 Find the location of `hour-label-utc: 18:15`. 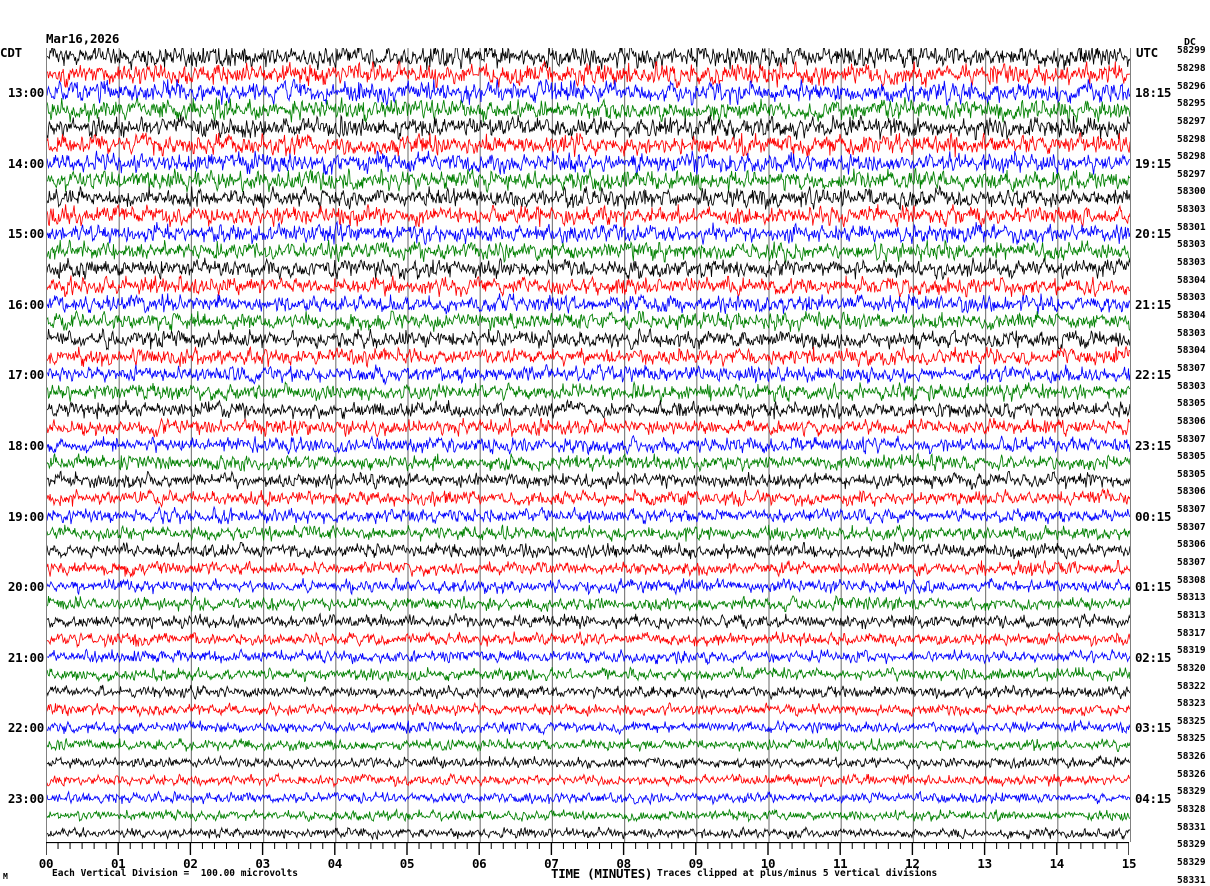

hour-label-utc: 18:15 is located at coordinates (1153, 93).